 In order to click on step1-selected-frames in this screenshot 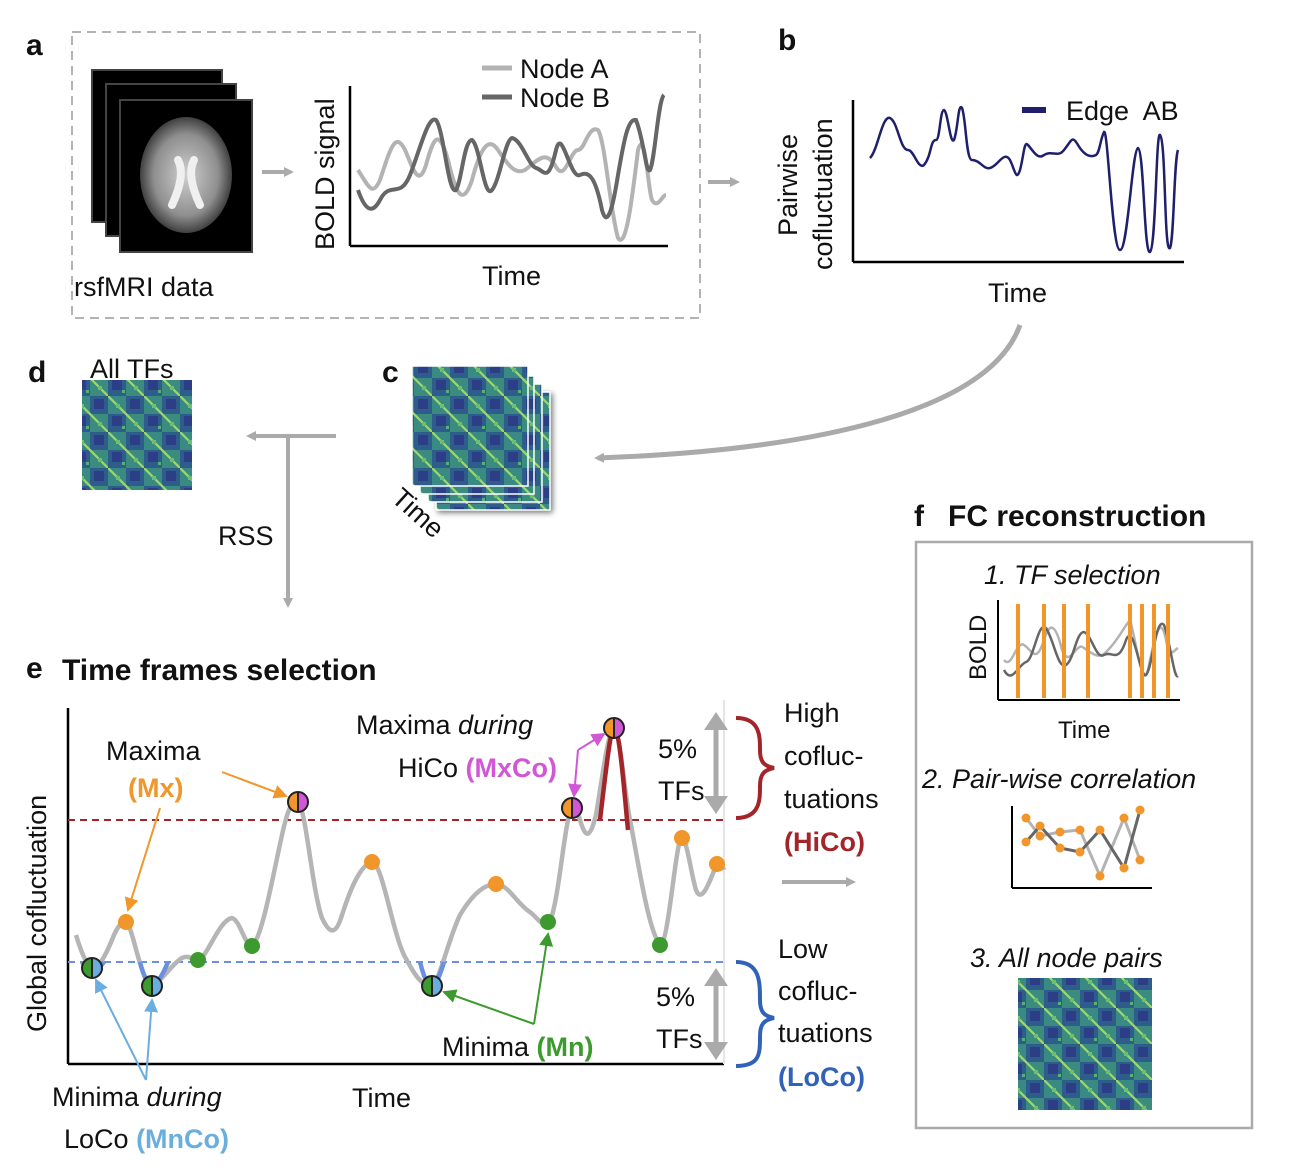, I will do `click(1093, 651)`.